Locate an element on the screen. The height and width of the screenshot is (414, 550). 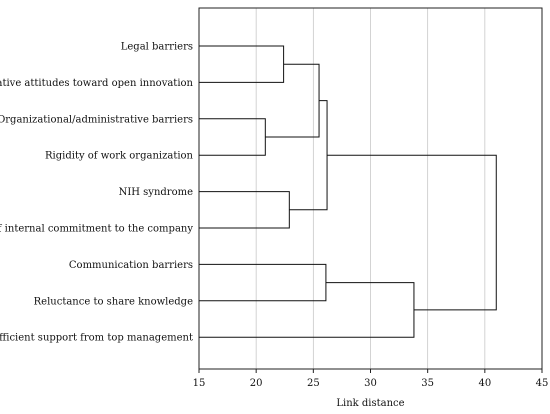
x-tick-label: 45 is located at coordinates (542, 383).